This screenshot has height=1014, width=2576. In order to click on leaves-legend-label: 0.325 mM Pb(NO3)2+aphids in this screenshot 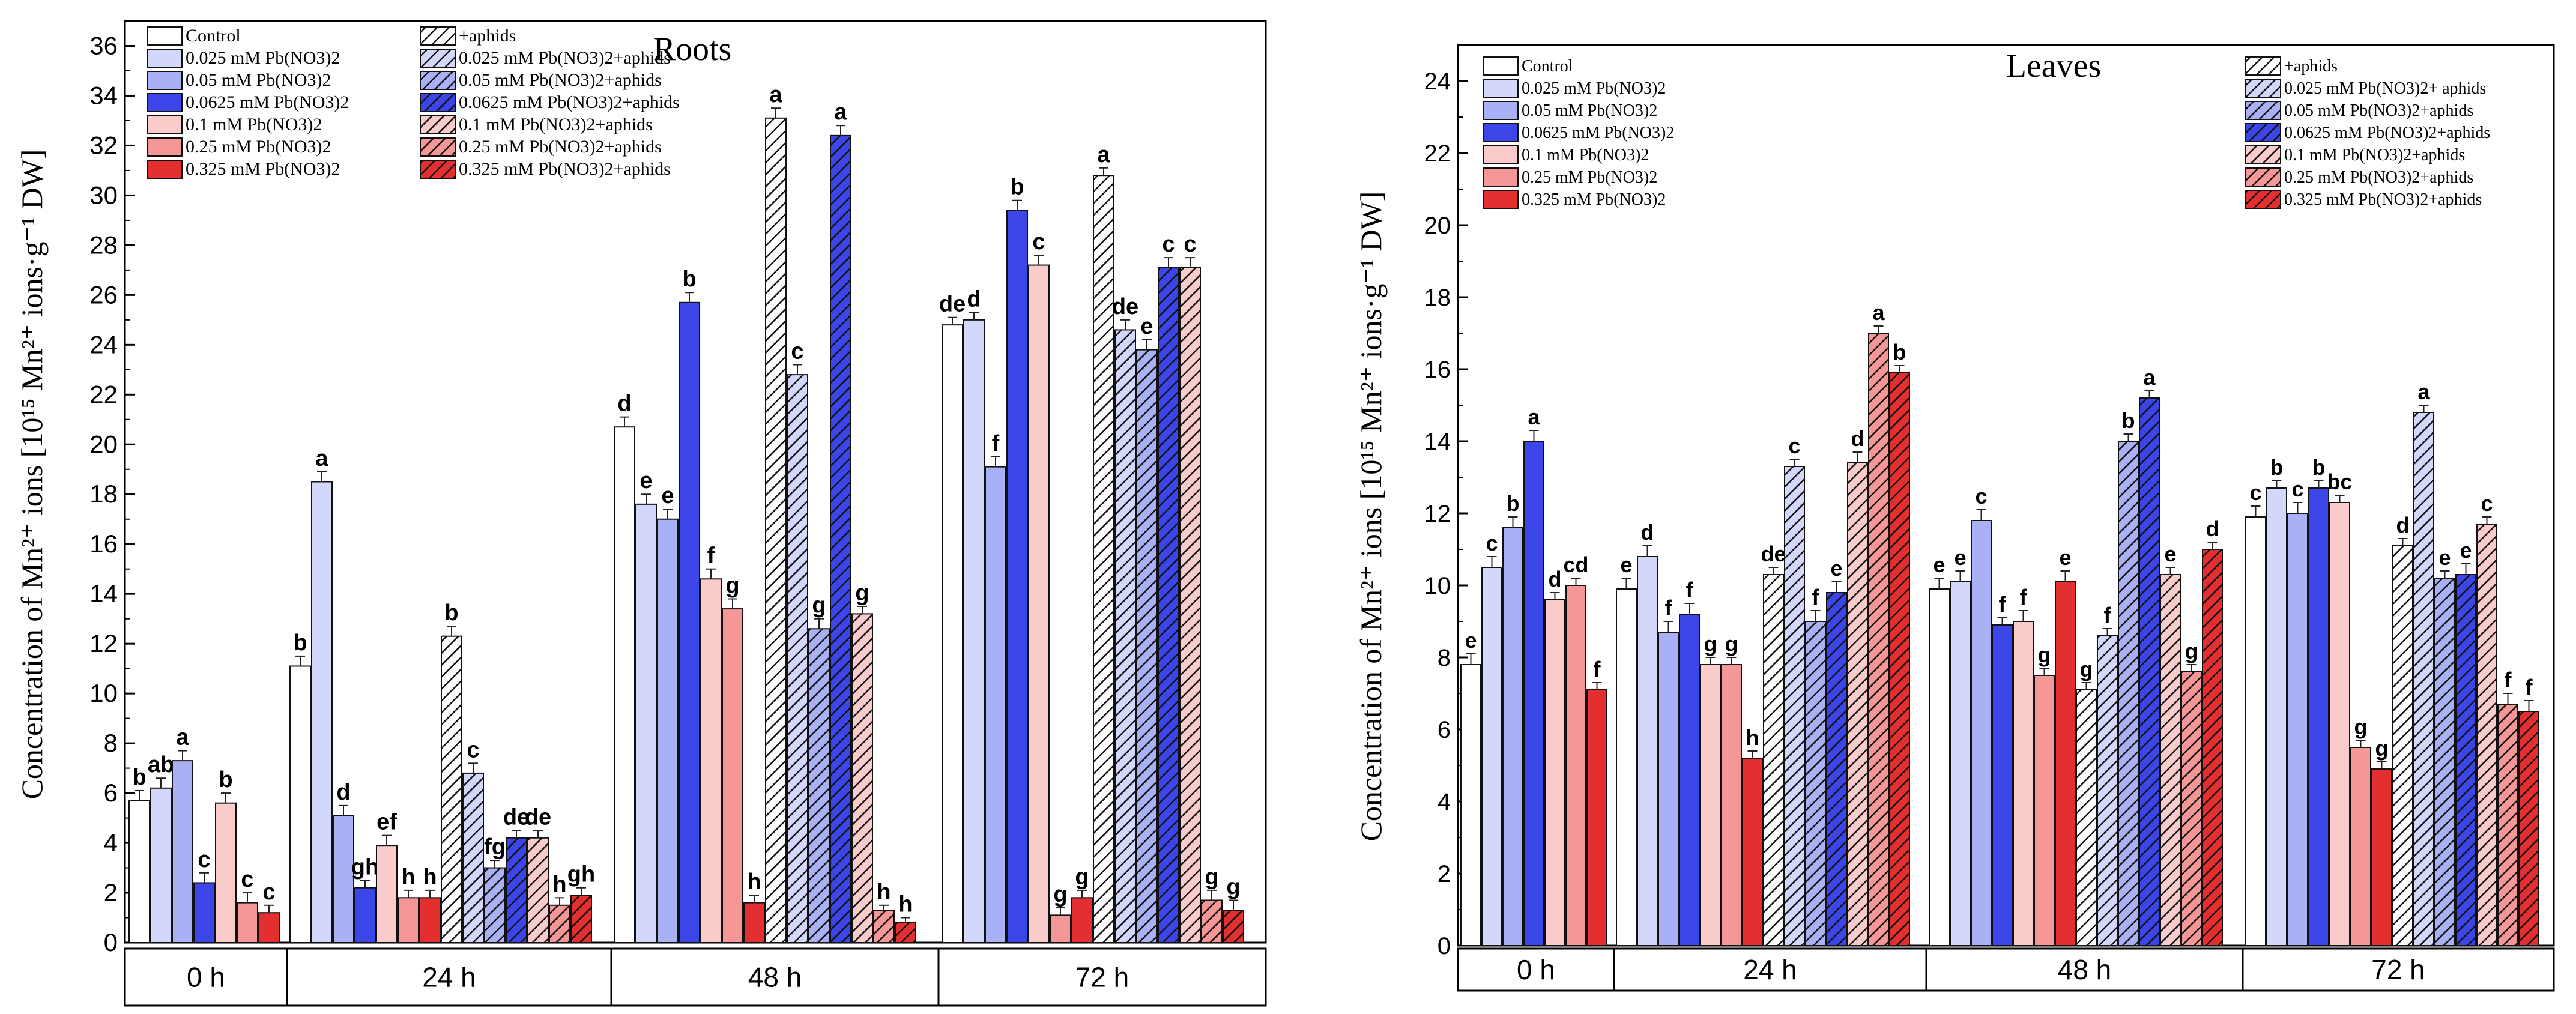, I will do `click(2383, 199)`.